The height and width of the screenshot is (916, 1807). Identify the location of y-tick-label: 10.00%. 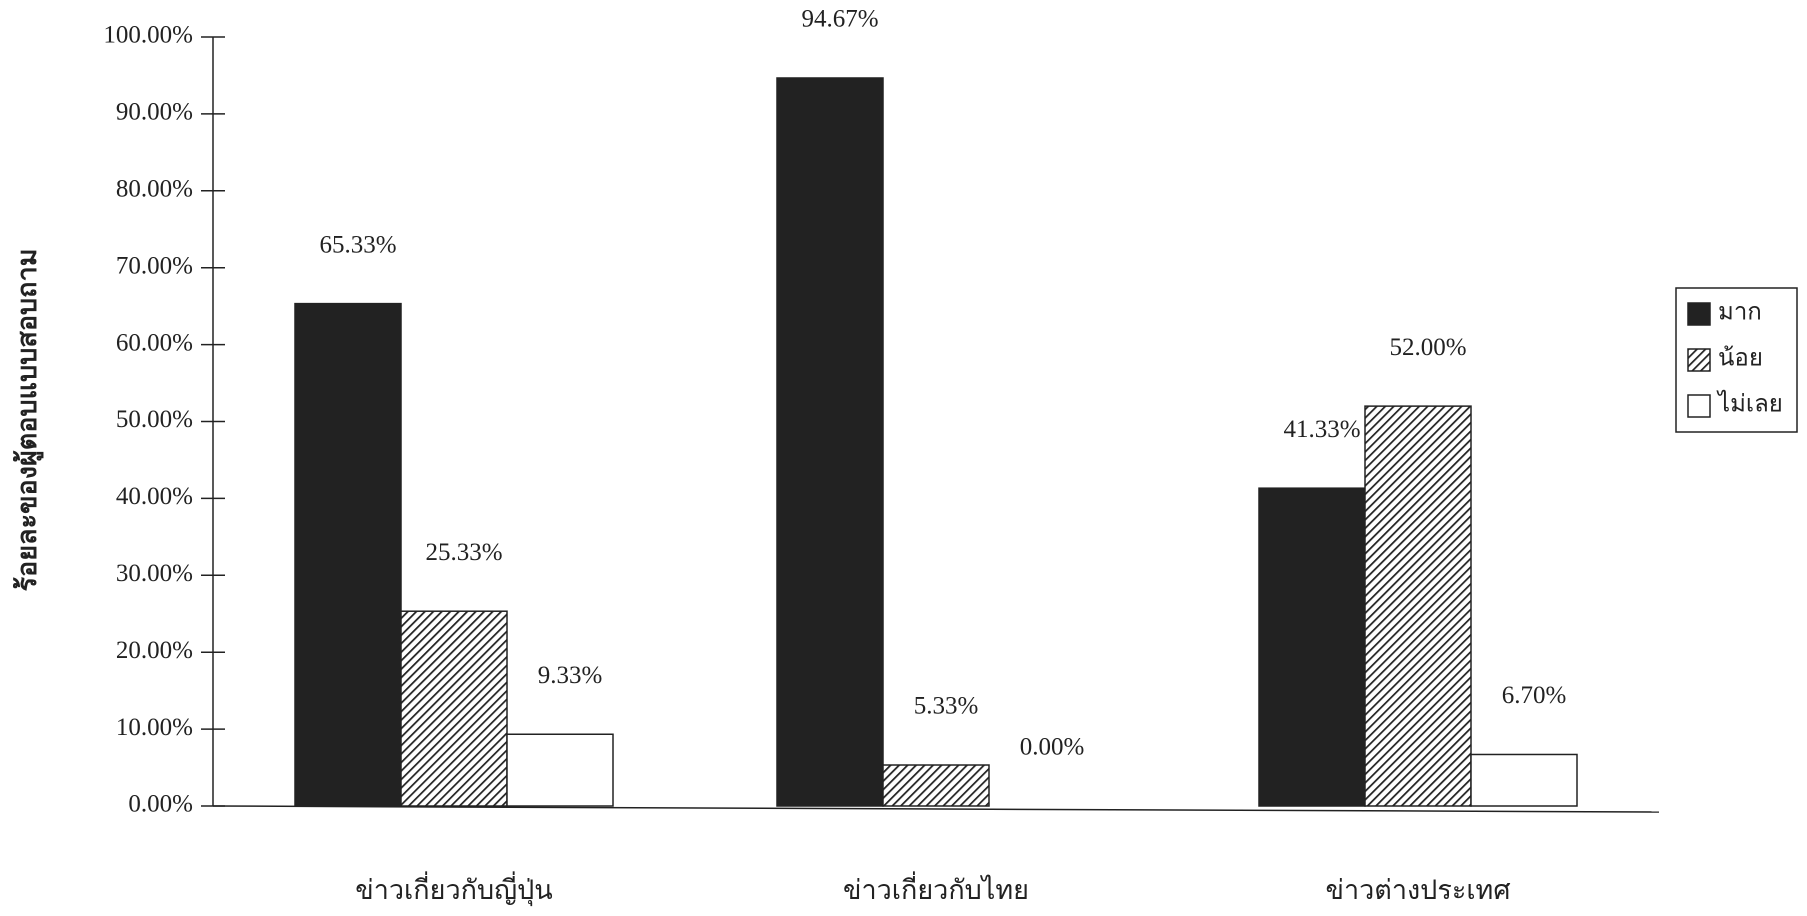
(154, 727).